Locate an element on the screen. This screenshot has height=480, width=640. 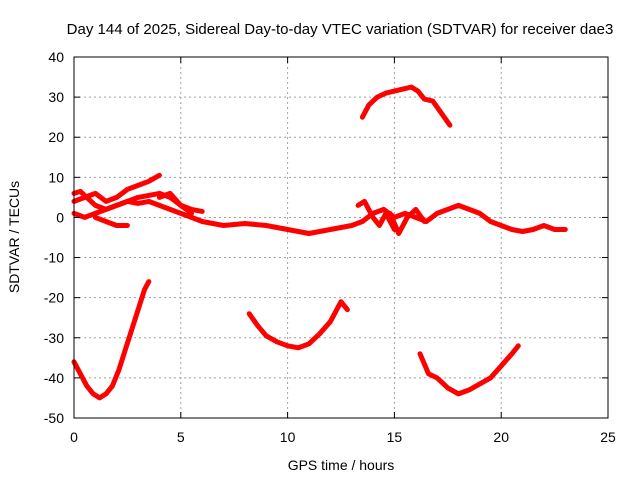
x-tick-label: 25 is located at coordinates (608, 437).